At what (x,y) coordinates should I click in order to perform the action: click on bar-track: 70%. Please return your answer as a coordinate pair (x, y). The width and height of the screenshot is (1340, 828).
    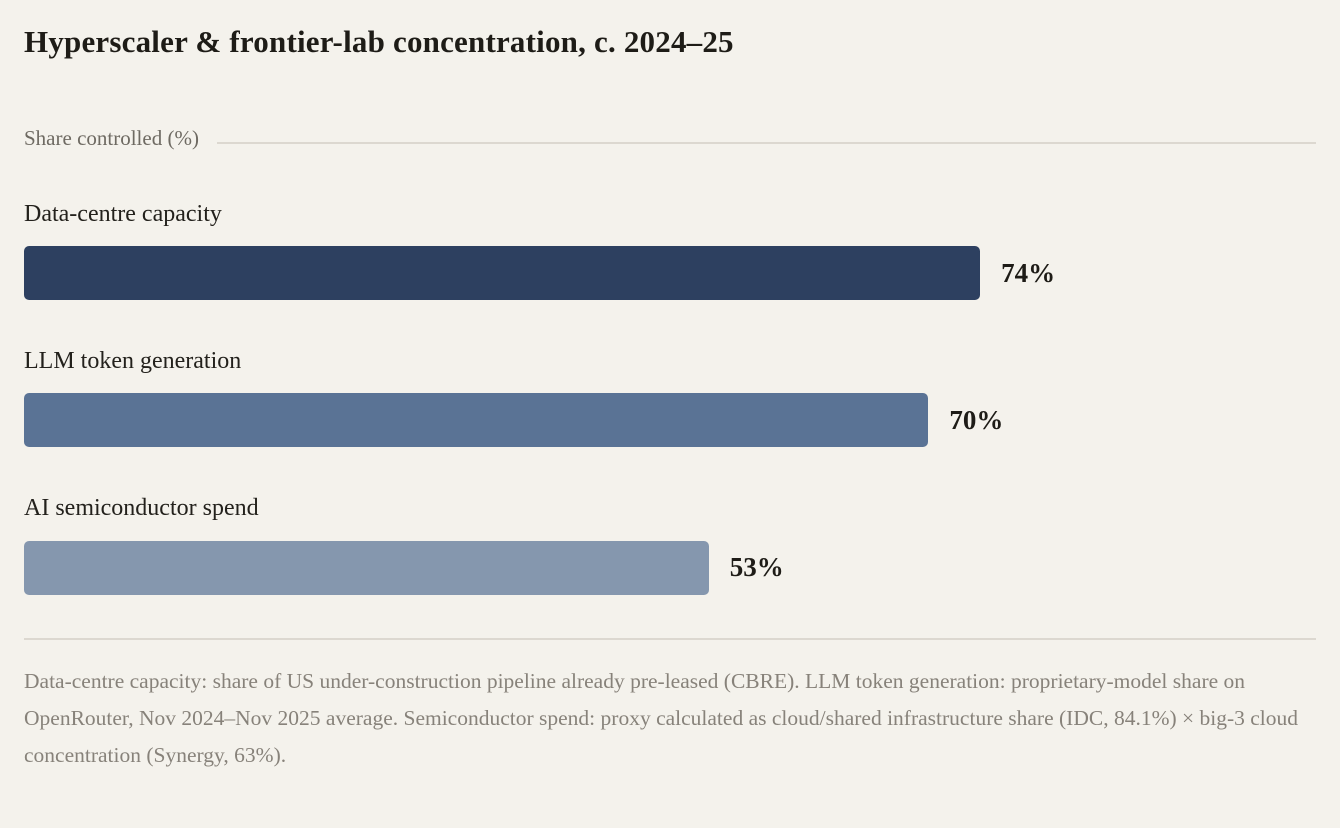
    Looking at the image, I should click on (670, 420).